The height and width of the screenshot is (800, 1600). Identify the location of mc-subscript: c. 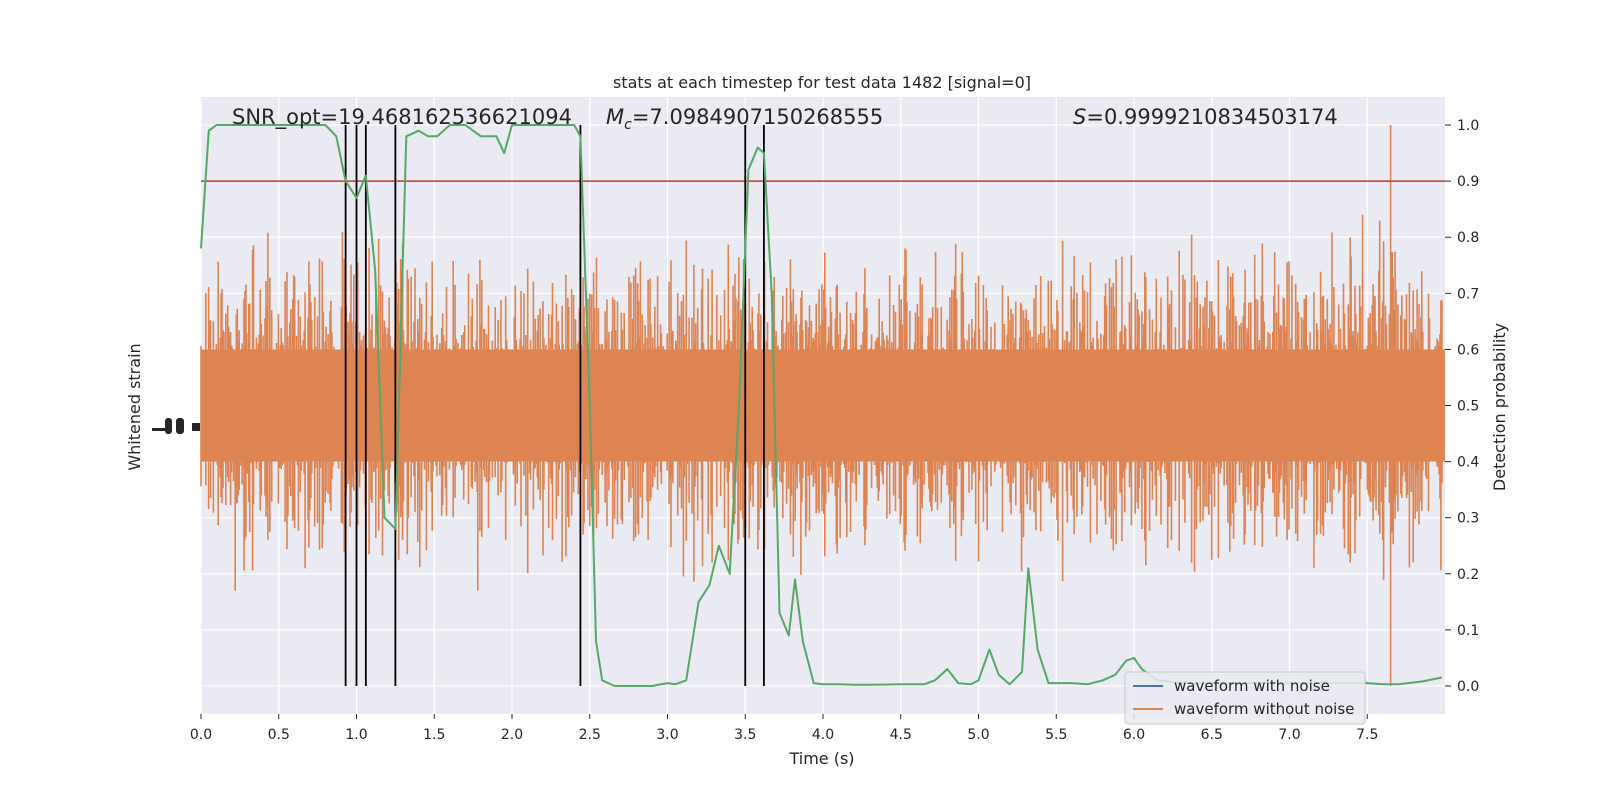
(628, 125).